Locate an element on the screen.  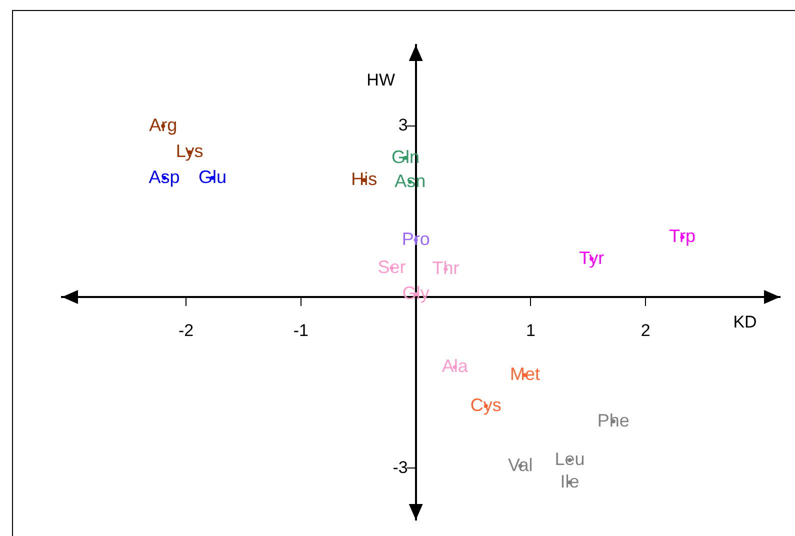
y-axis-title: HW is located at coordinates (380, 80).